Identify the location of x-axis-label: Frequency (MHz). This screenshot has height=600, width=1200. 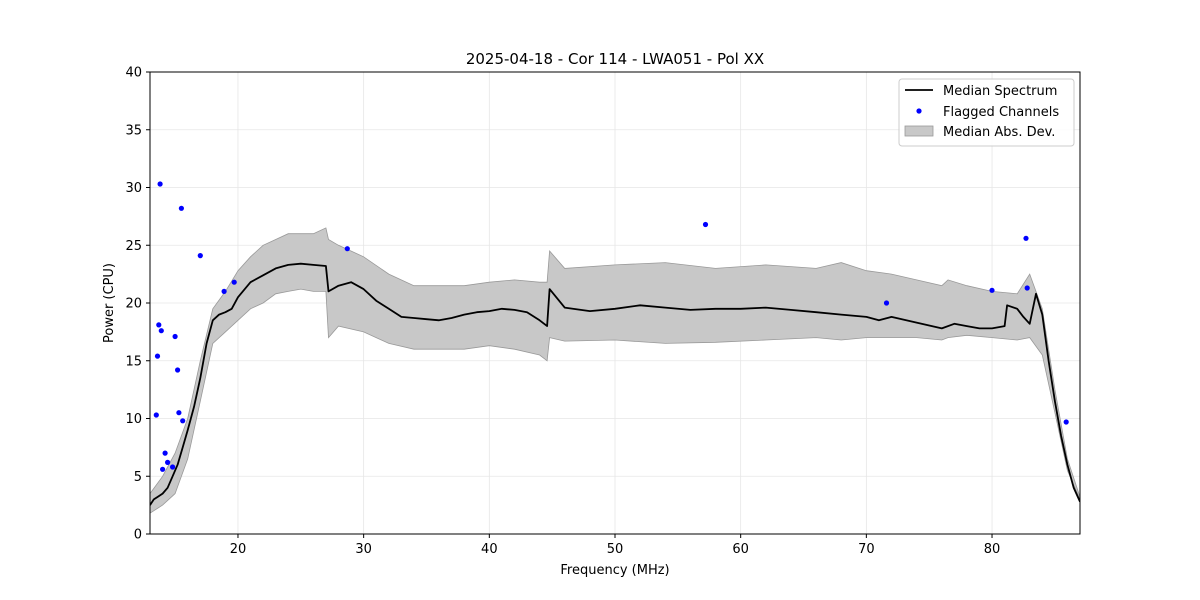
(614, 570).